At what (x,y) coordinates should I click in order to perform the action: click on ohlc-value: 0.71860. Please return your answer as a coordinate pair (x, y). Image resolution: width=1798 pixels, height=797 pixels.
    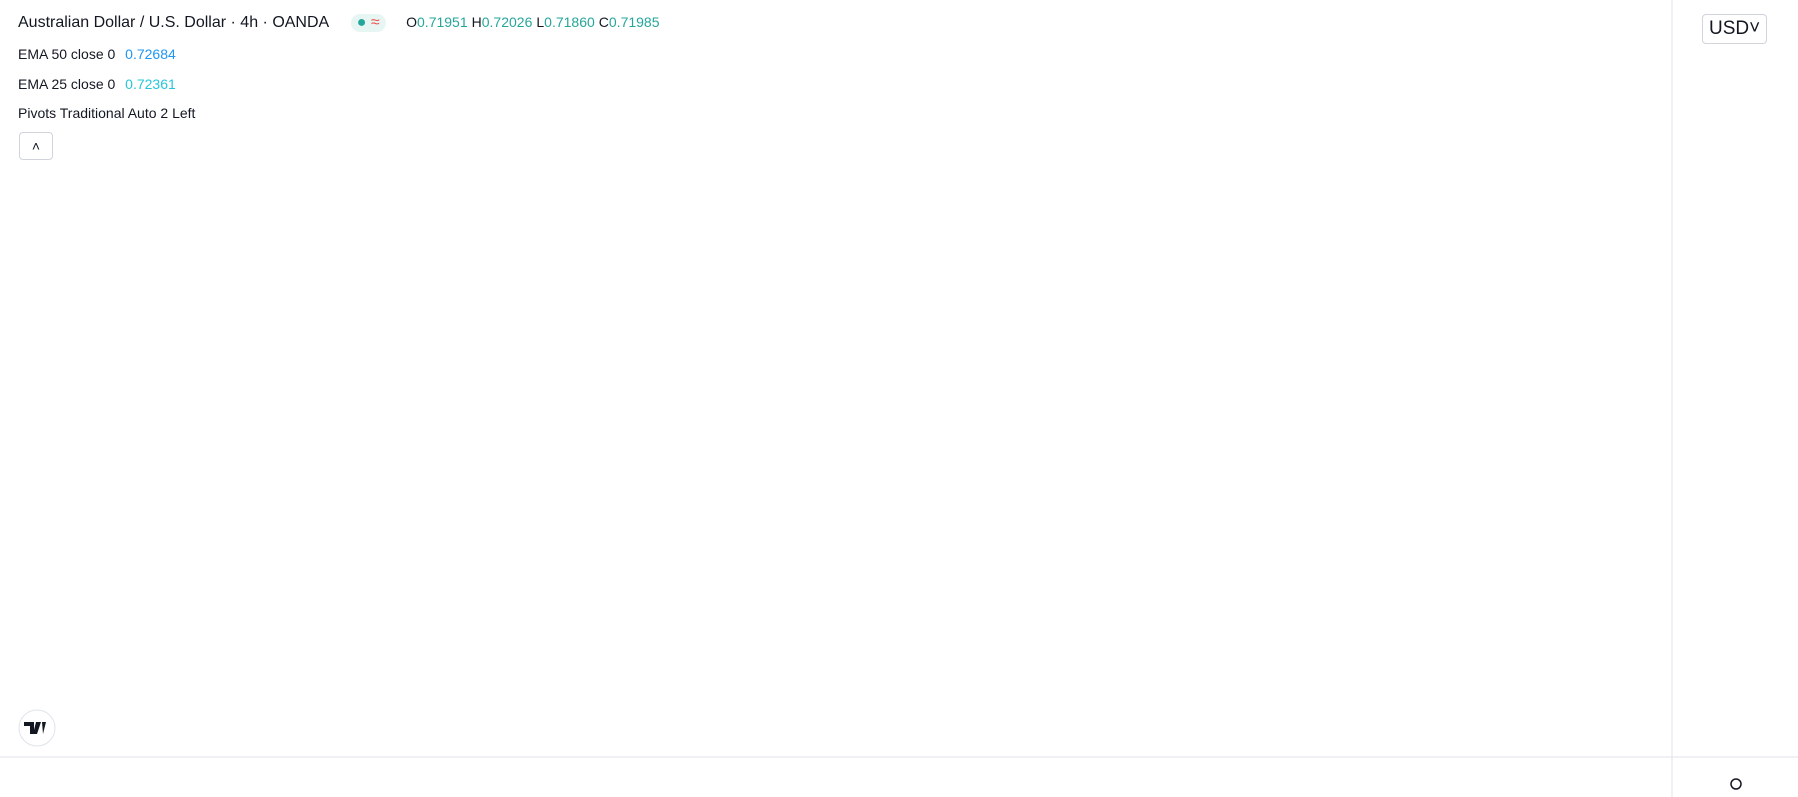
    Looking at the image, I should click on (569, 22).